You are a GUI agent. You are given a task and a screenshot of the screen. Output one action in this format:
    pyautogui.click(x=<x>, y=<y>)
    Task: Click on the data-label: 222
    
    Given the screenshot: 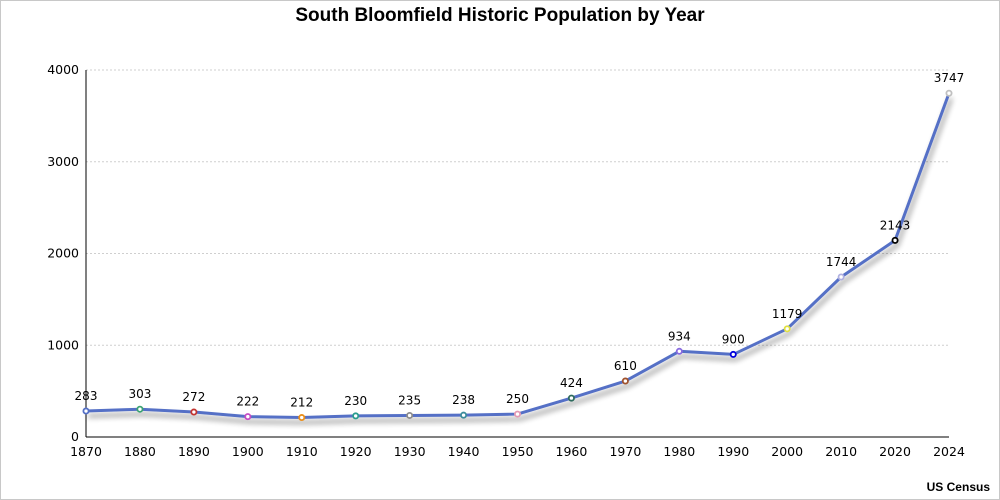 What is the action you would take?
    pyautogui.click(x=247, y=402)
    